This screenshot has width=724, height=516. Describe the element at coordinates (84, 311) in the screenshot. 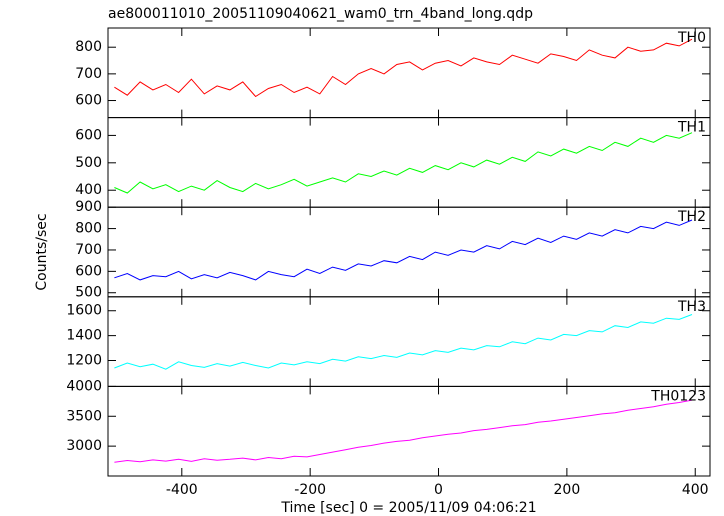

I see `y-tick-label: 1600` at that location.